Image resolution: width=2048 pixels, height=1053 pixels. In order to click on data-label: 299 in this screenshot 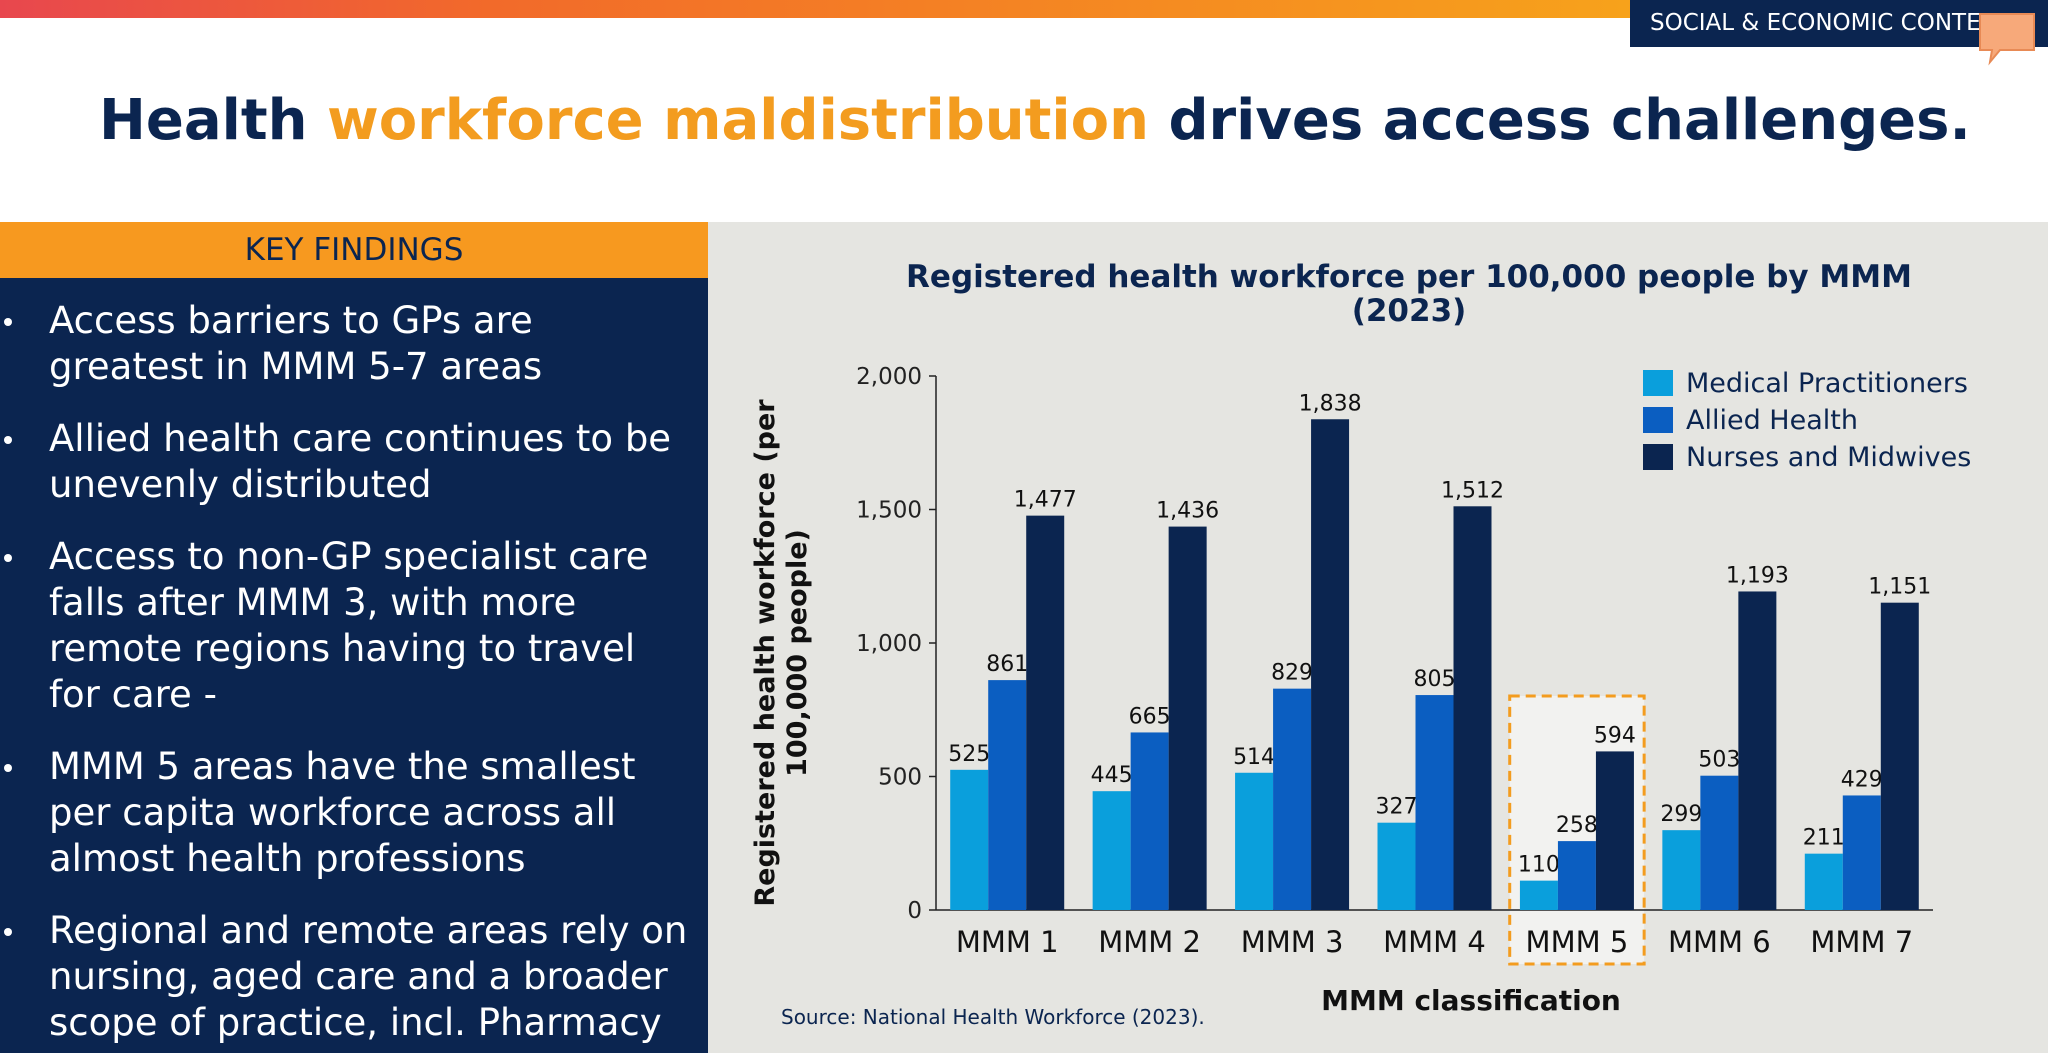, I will do `click(1681, 814)`.